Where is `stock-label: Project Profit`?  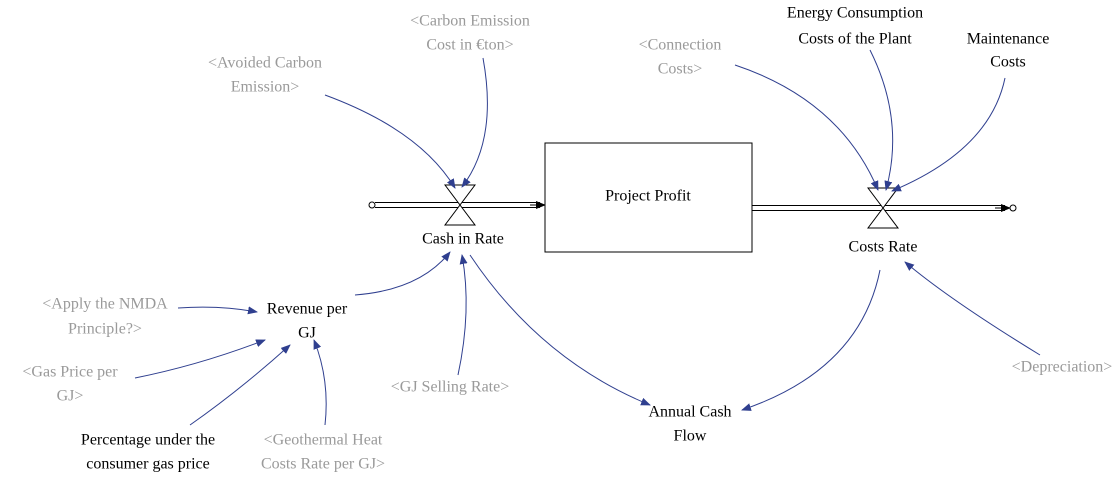 stock-label: Project Profit is located at coordinates (648, 196).